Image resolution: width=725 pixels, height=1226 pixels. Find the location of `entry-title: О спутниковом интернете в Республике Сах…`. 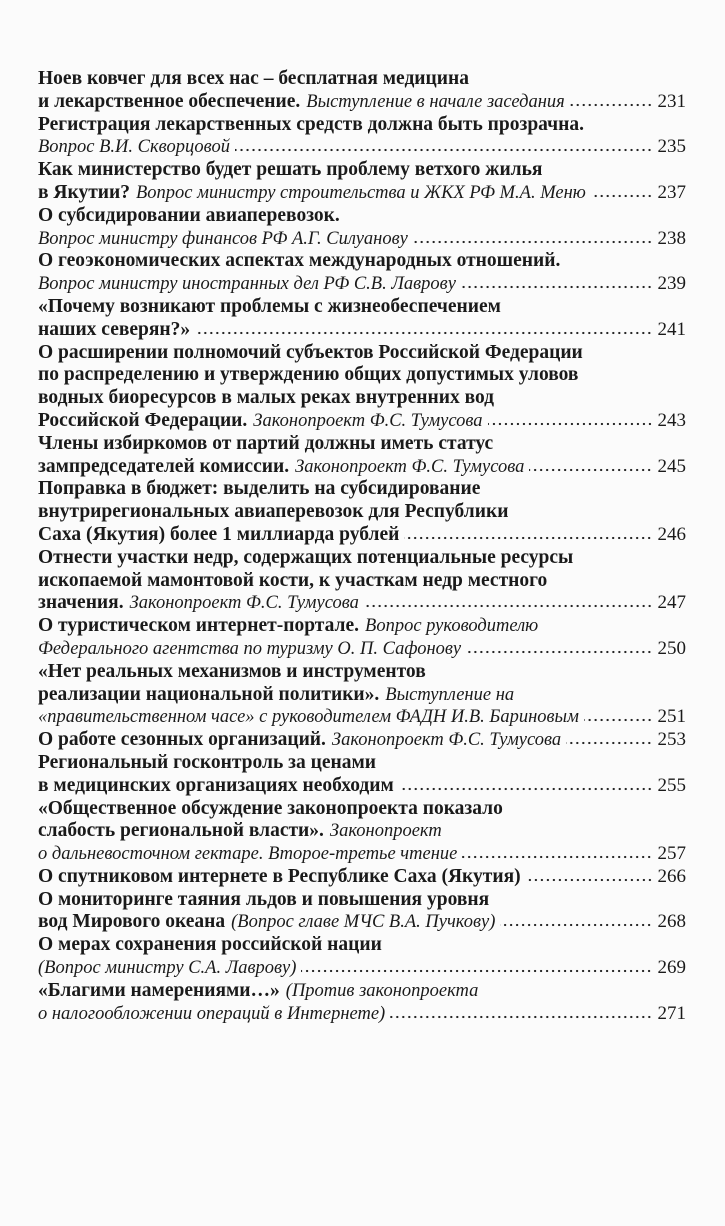

entry-title: О спутниковом интернете в Республике Сах… is located at coordinates (279, 876).